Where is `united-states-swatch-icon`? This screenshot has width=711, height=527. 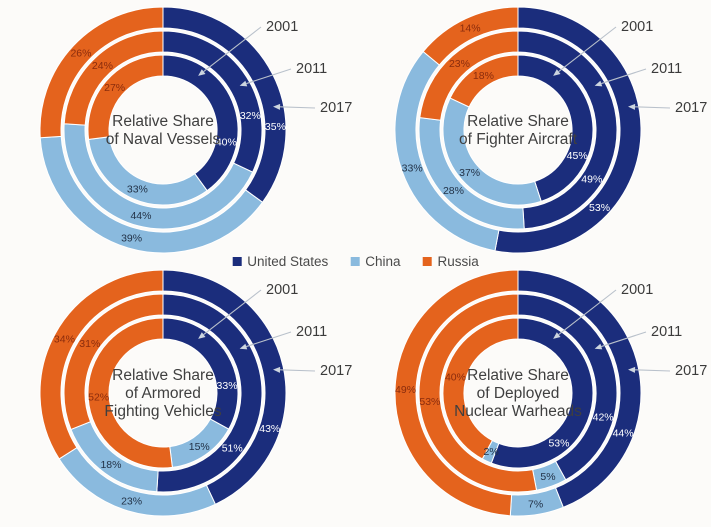
united-states-swatch-icon is located at coordinates (237, 261).